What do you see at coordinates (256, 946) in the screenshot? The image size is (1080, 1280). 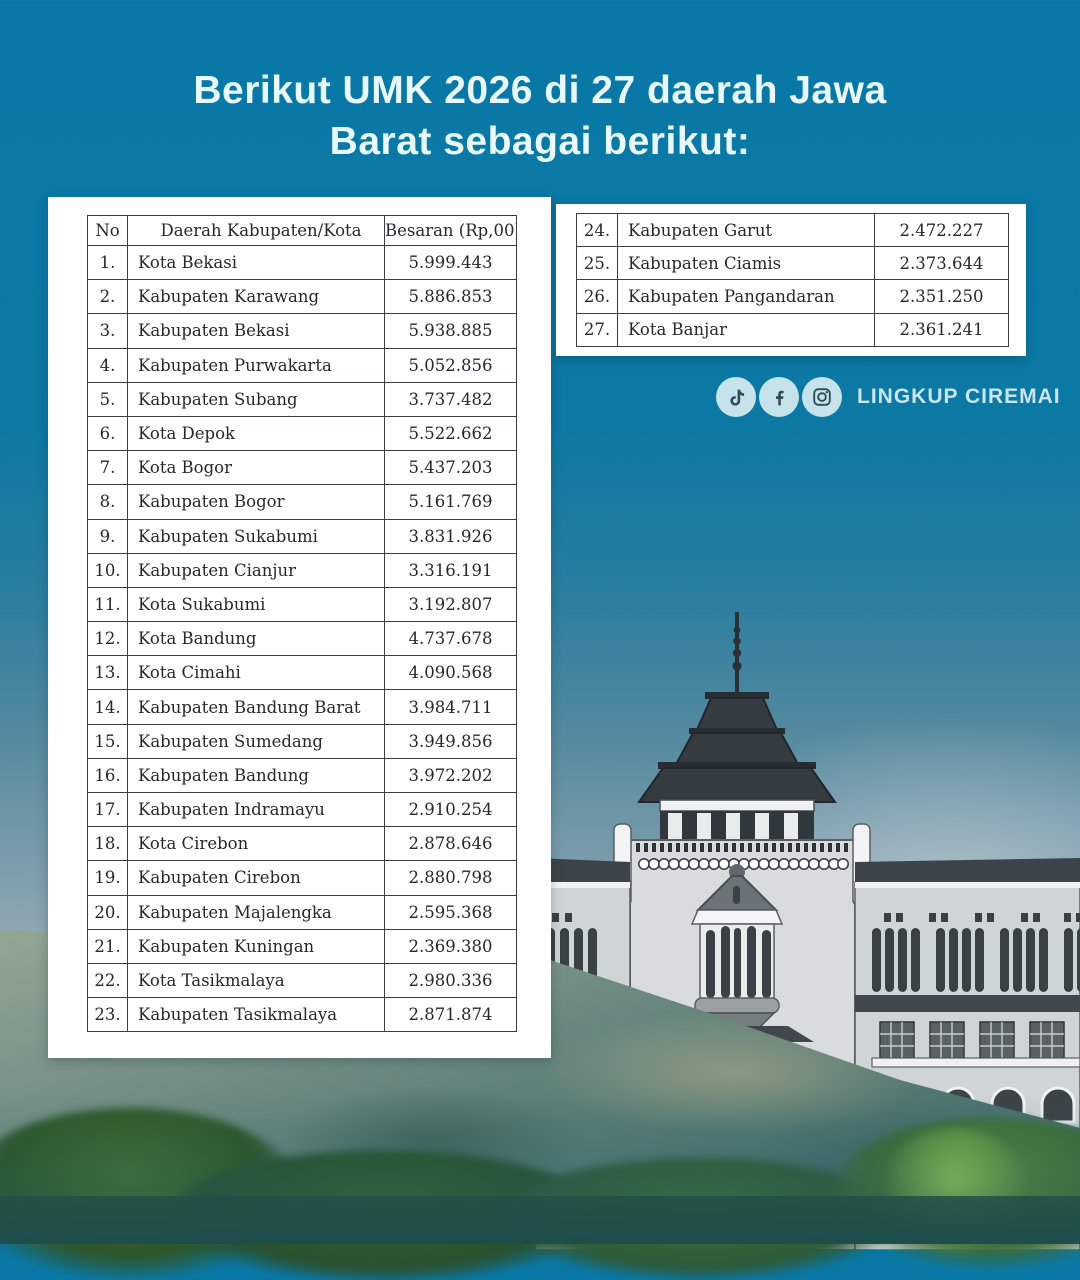 I see `cell-daerah: Kabupaten Kuningan` at bounding box center [256, 946].